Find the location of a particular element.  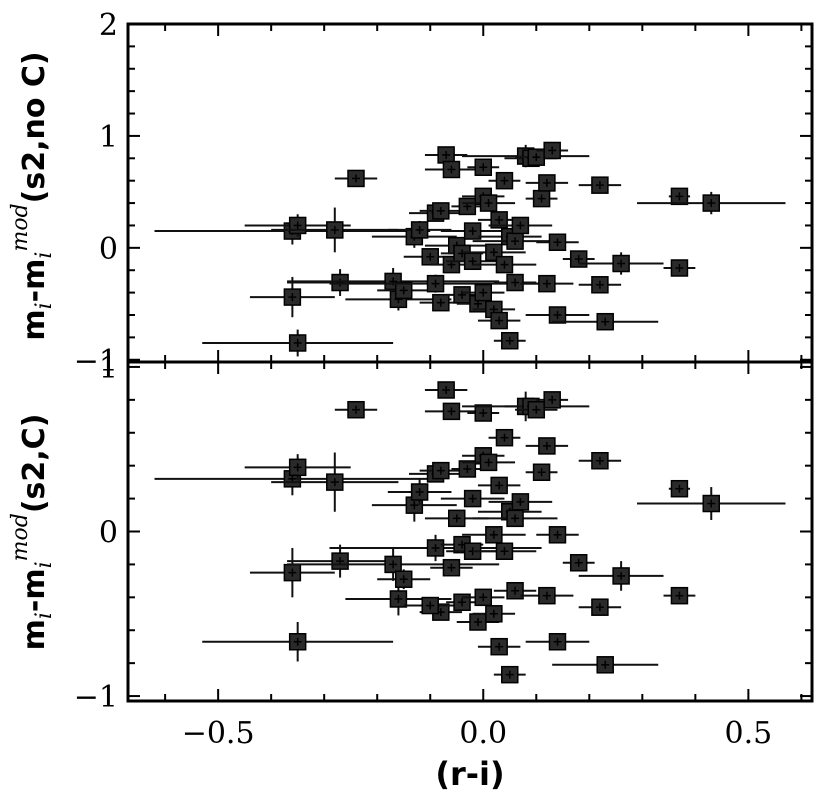

top-y-tick-label: 1 is located at coordinates (108, 137).